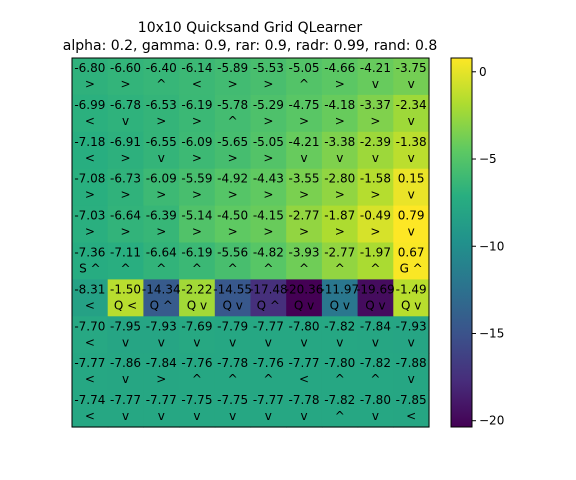 The image size is (576, 480). What do you see at coordinates (304, 179) in the screenshot?
I see `cell-value-label: -3.55` at bounding box center [304, 179].